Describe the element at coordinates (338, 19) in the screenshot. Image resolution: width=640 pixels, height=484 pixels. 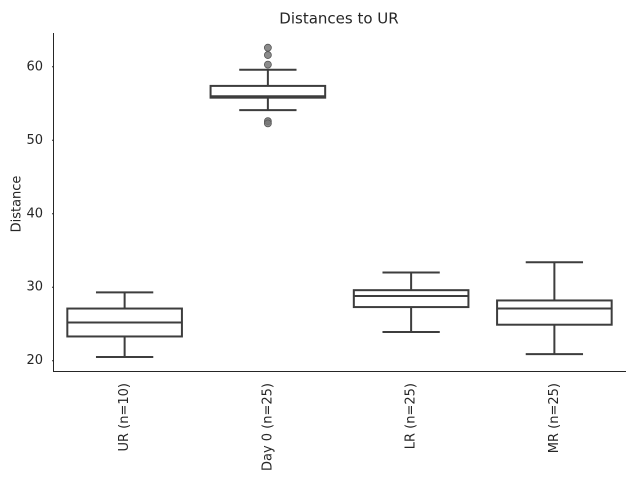
I see `chart-title: Distances to UR` at that location.